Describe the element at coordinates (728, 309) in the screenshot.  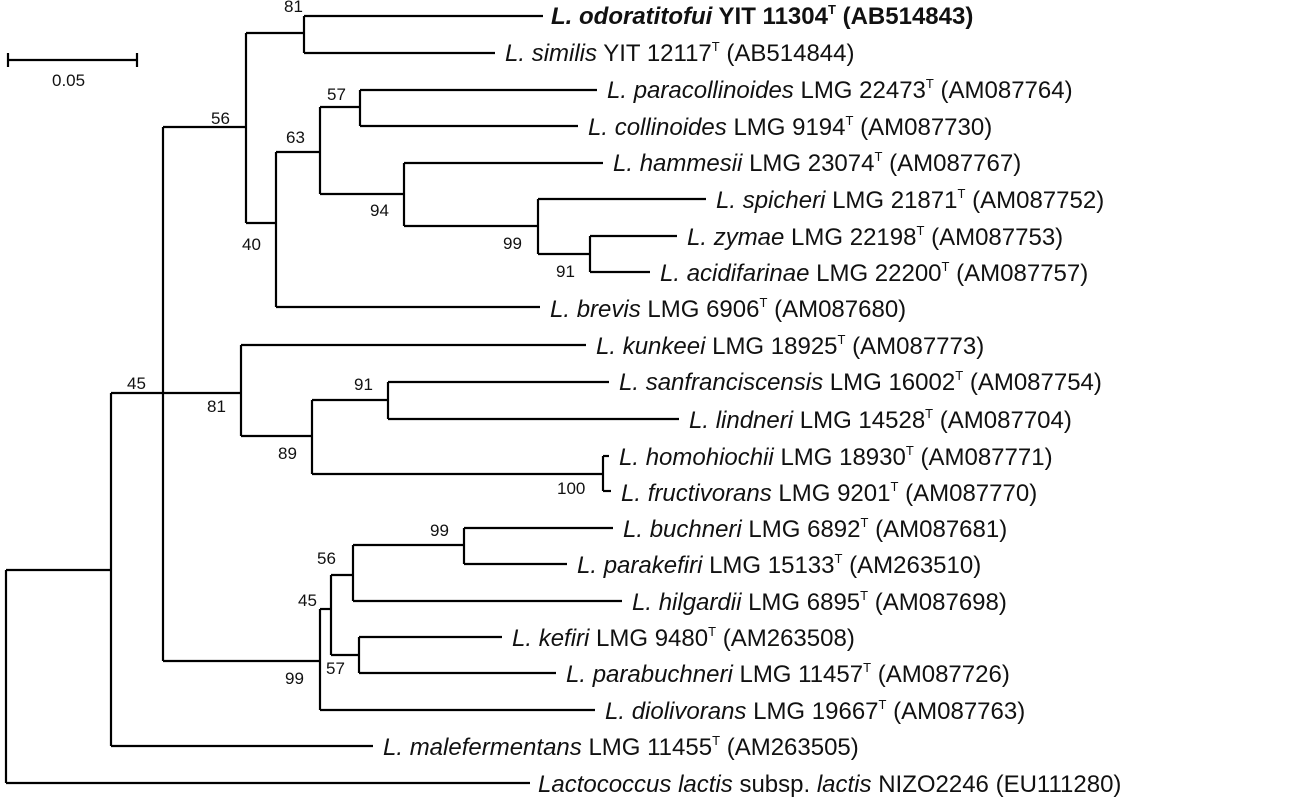
I see `taxon-label-brevis: L. brevis LMG 6906T (AM087680)` at that location.